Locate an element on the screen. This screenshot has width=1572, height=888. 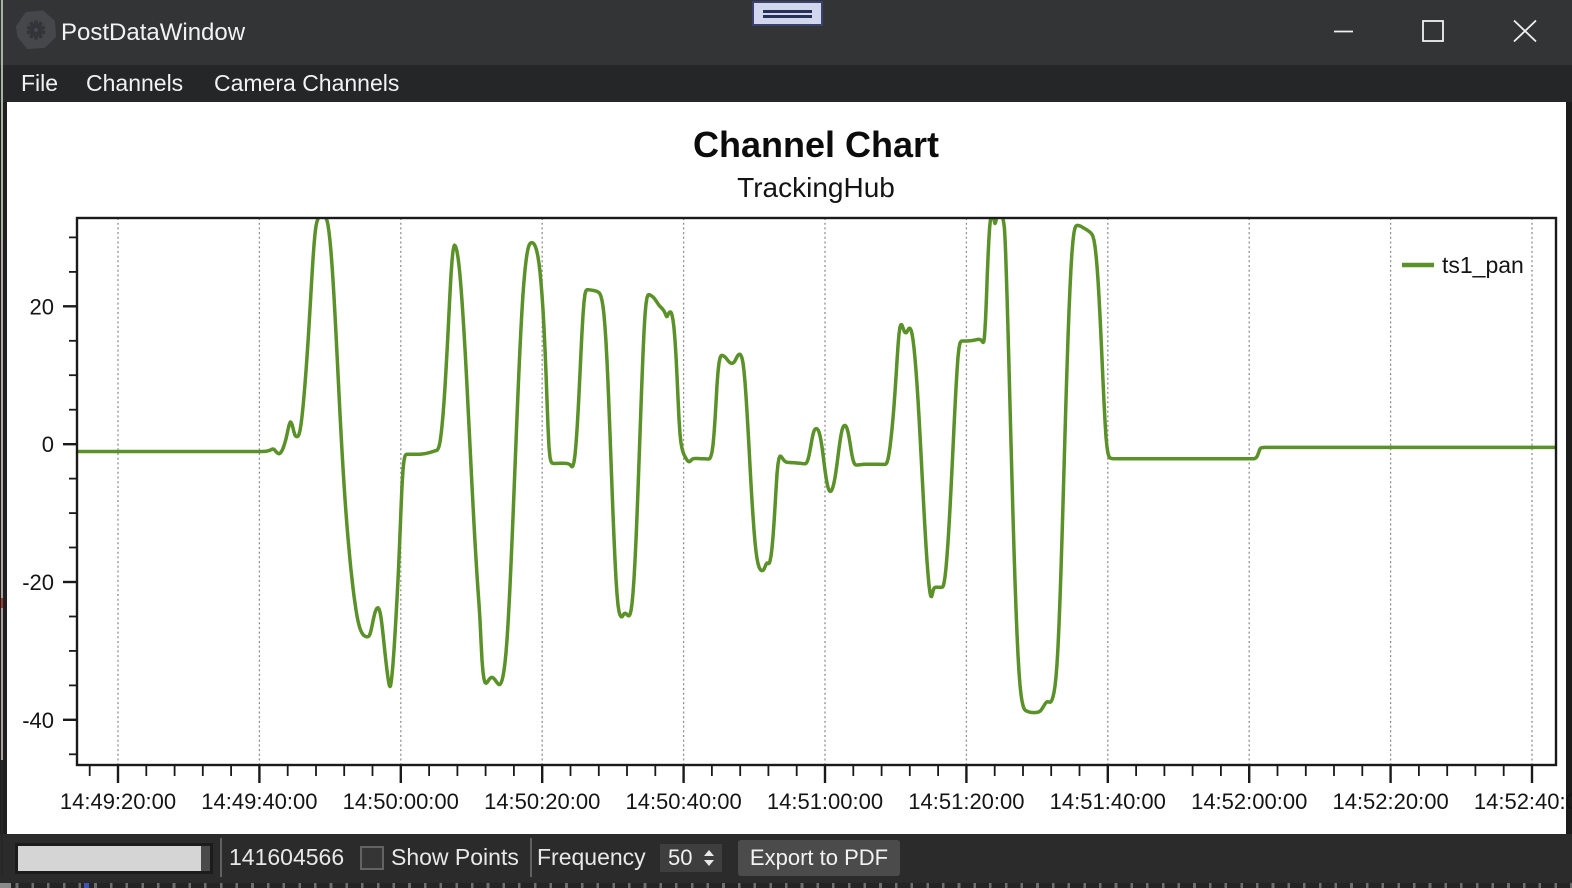
svg-text: ts1_pan is located at coordinates (1483, 265).